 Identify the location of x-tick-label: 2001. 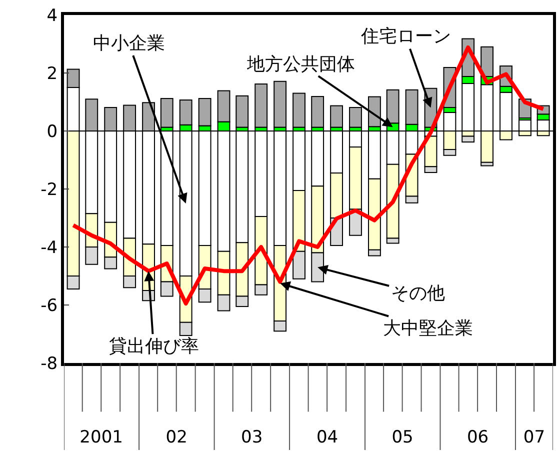
(101, 437).